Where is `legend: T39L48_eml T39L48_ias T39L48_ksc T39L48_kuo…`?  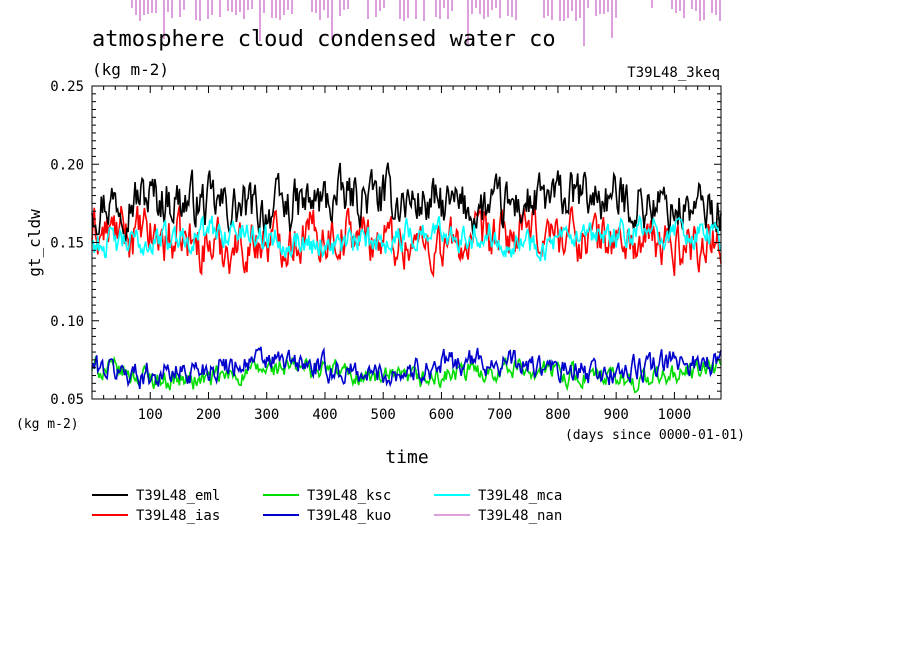
legend: T39L48_eml T39L48_ias T39L48_ksc T39L48_kuo… is located at coordinates (327, 506).